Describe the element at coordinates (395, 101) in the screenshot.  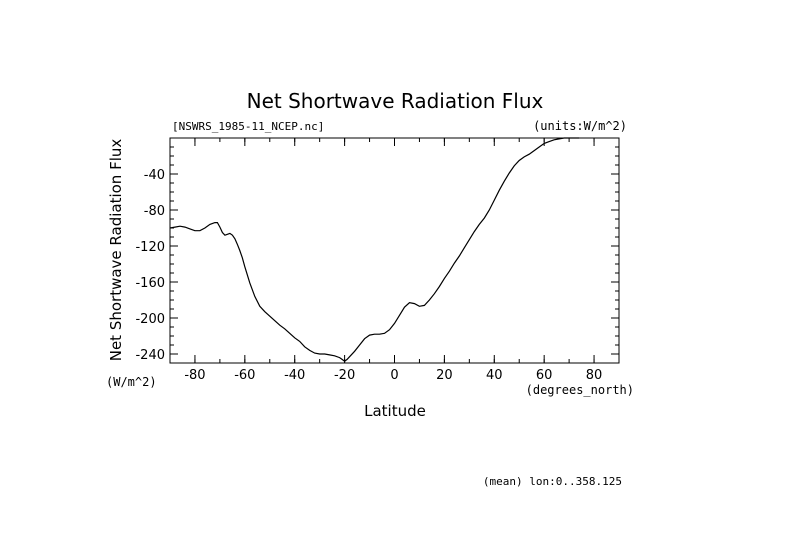
I see `chart-title: Net Shortwave Radiation Flux` at that location.